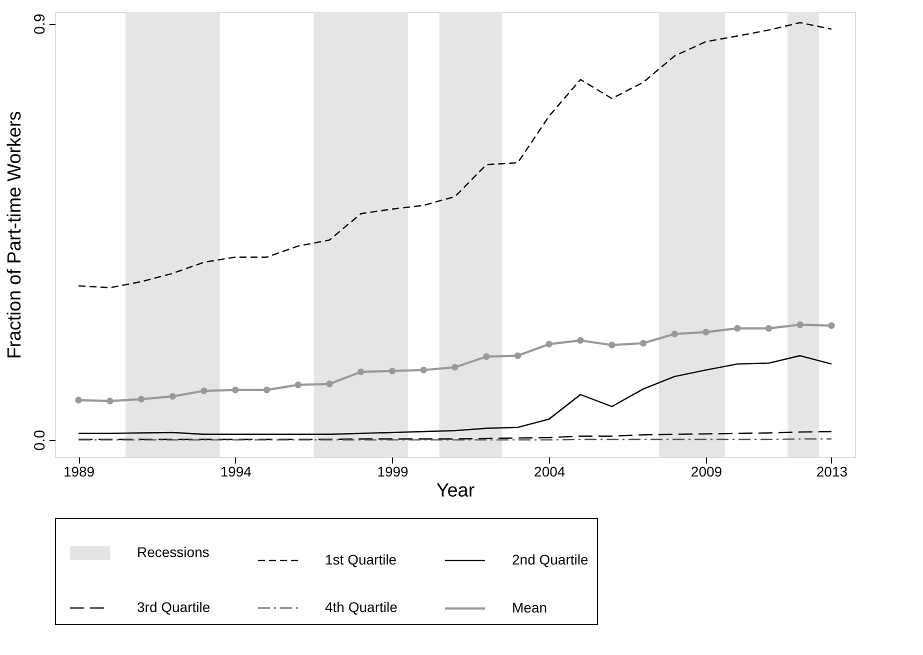 The width and height of the screenshot is (923, 655). What do you see at coordinates (15, 235) in the screenshot?
I see `y-axis-title: Fraction of Part-time Workers` at bounding box center [15, 235].